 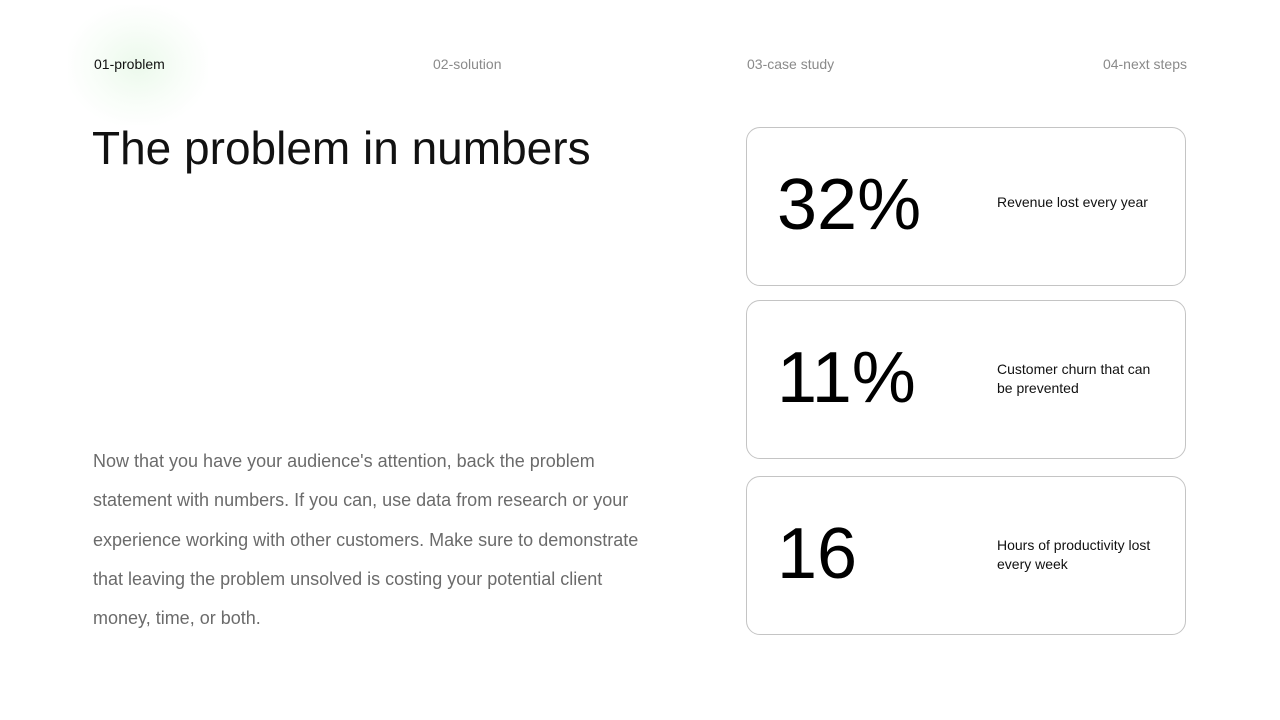 I want to click on stat-value: 32%, so click(x=849, y=205).